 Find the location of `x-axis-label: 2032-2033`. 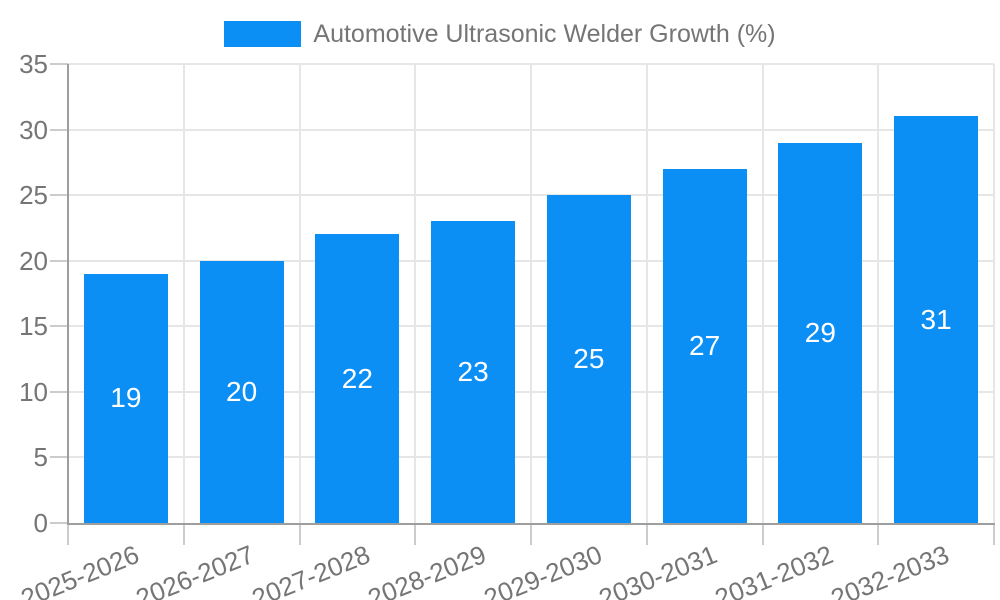

x-axis-label: 2032-2033 is located at coordinates (889, 569).